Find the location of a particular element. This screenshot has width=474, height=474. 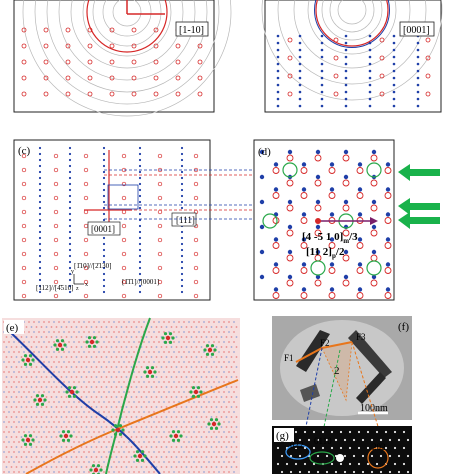

panel-b: [0001] is located at coordinates (352, 56).